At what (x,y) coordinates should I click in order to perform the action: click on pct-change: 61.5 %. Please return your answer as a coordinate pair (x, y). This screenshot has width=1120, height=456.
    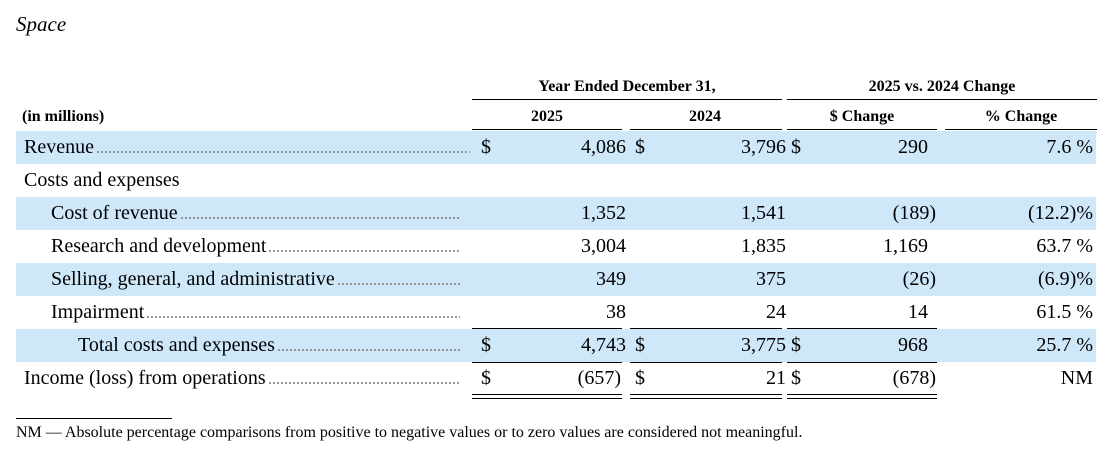
    Looking at the image, I should click on (1064, 312).